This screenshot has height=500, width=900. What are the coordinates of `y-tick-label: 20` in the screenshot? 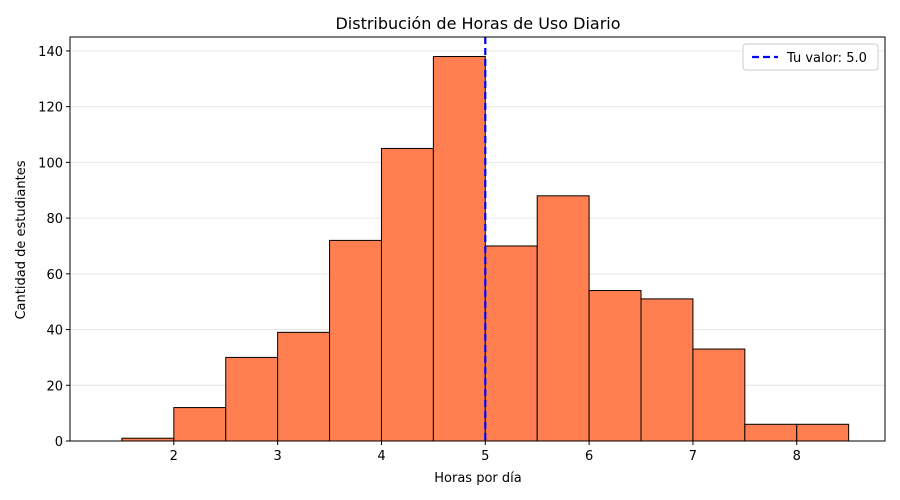 It's located at (54, 386).